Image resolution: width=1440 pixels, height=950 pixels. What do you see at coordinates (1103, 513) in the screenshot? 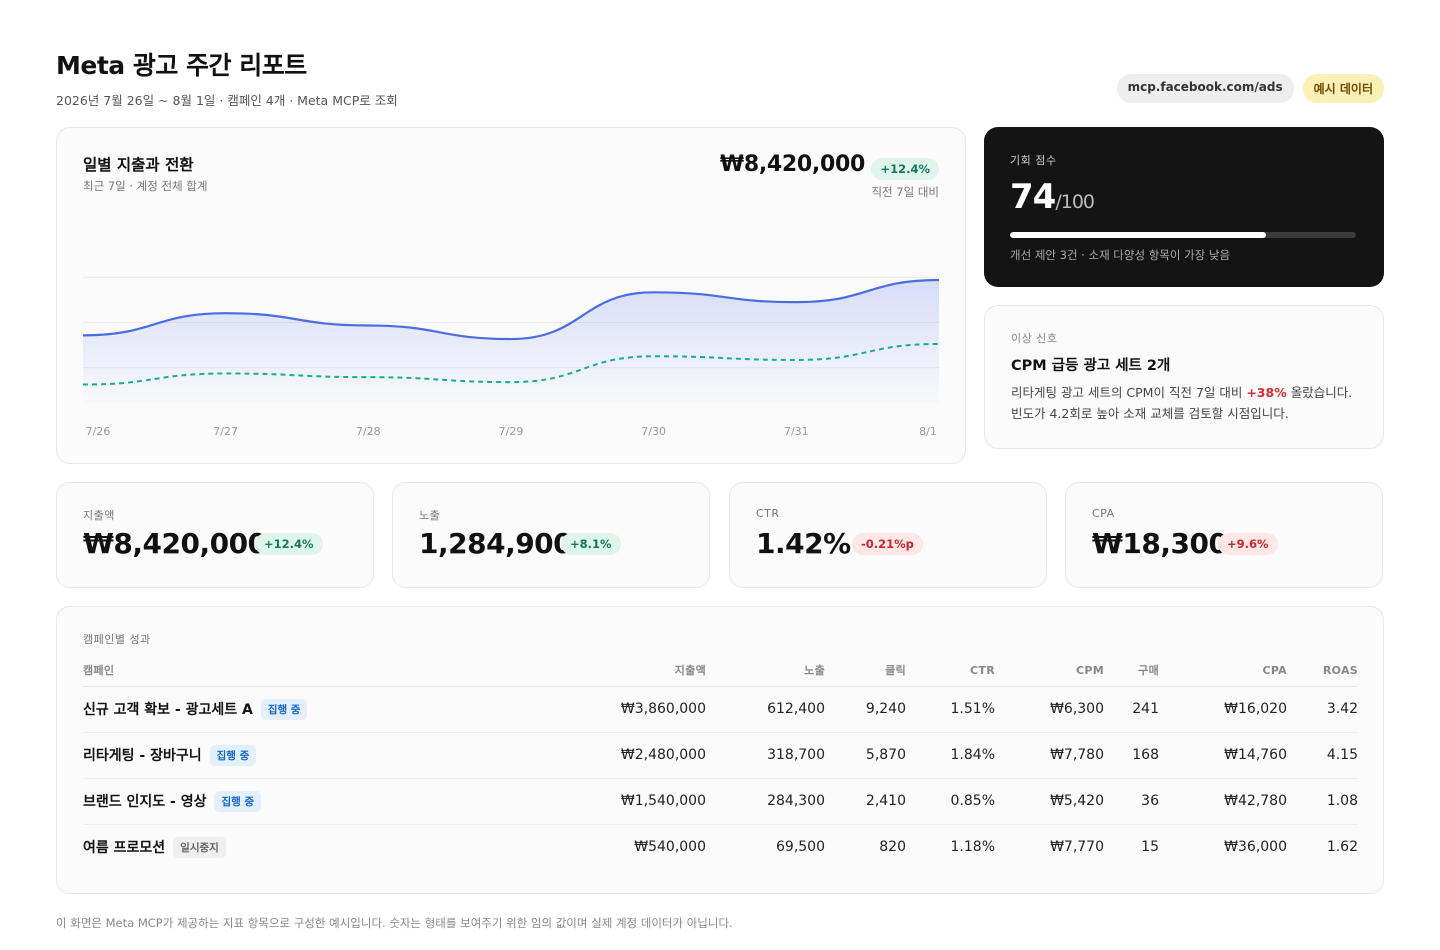
I see `kpi-label: CPA` at bounding box center [1103, 513].